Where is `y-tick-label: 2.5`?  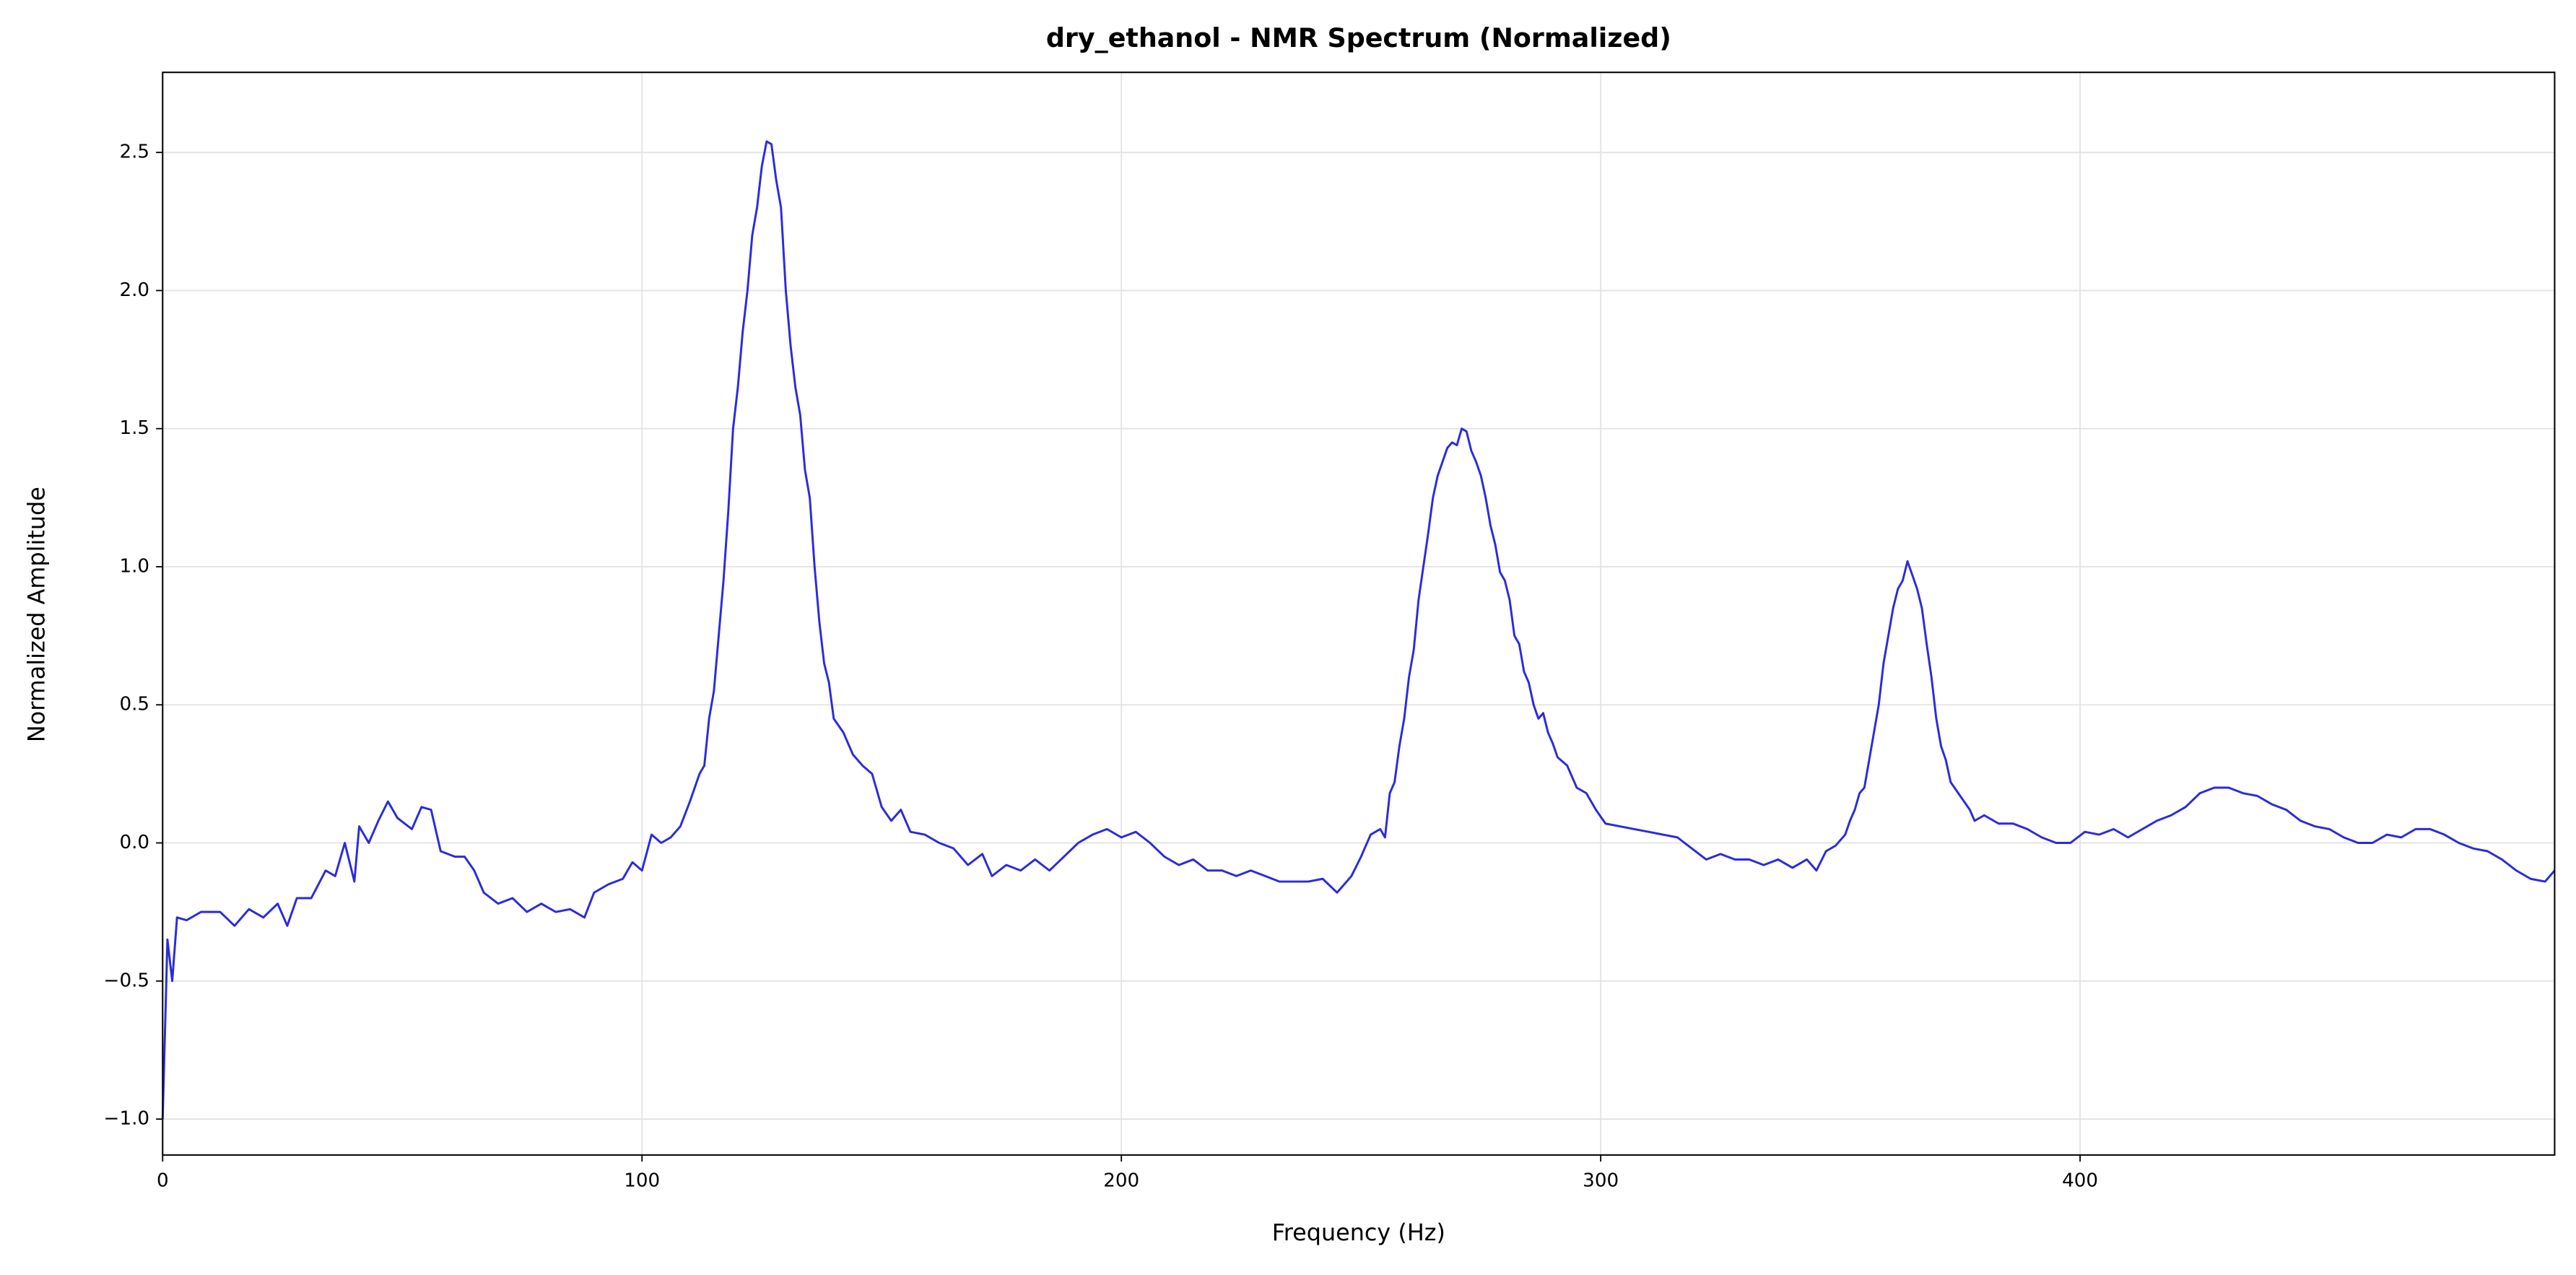
y-tick-label: 2.5 is located at coordinates (134, 152).